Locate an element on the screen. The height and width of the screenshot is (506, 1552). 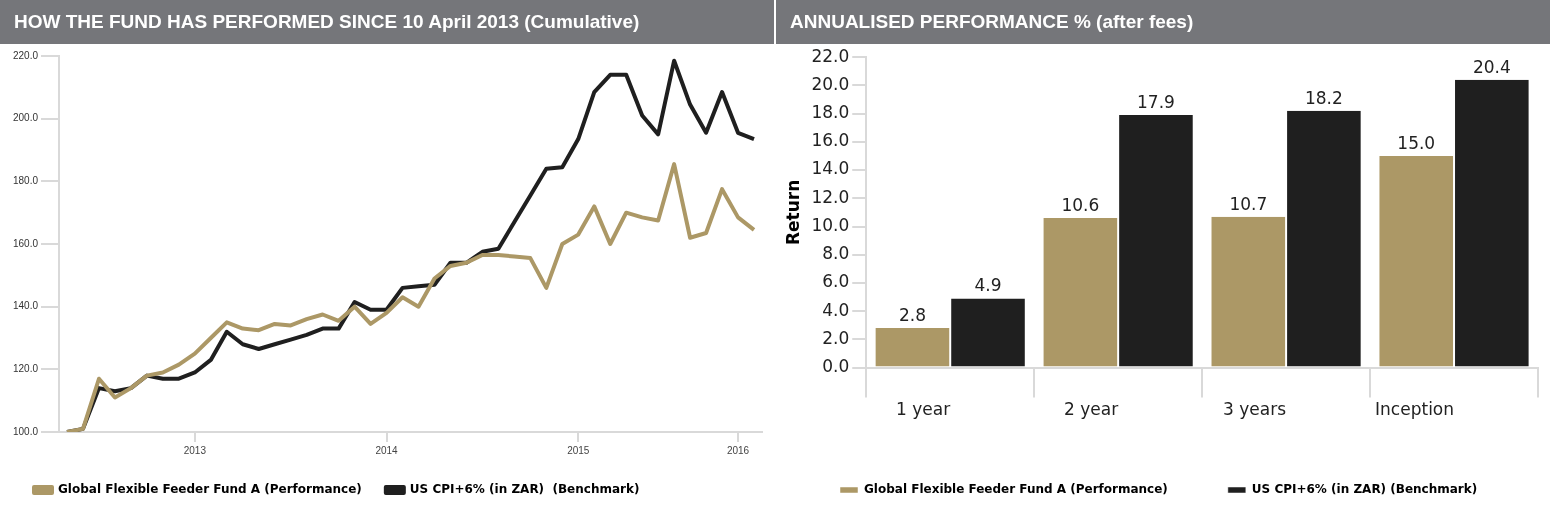
x-tick-label: 2015 is located at coordinates (578, 450).